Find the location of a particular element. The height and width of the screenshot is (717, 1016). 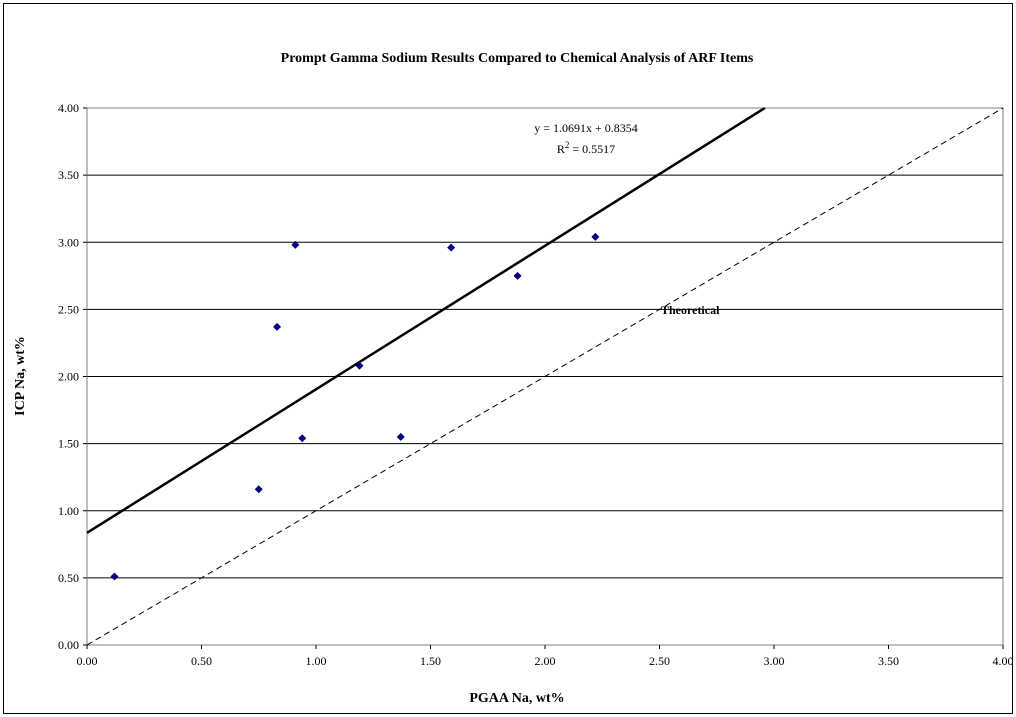

y-tick-label-1: 0.50 is located at coordinates (68, 578).